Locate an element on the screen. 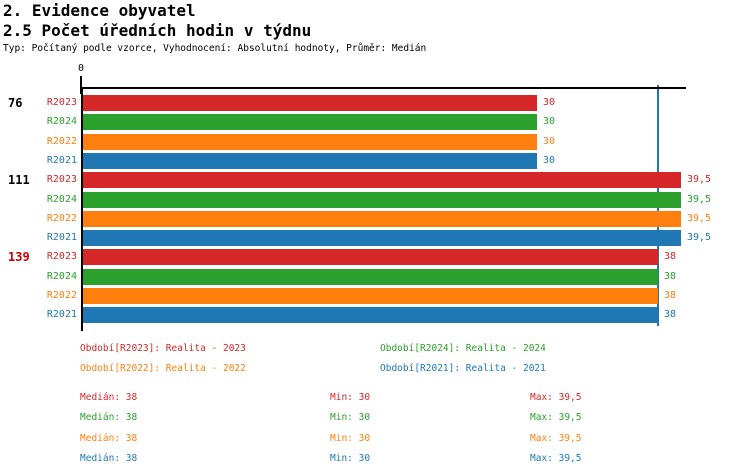 The height and width of the screenshot is (476, 750). stat-median-R2022: Medián: 38 is located at coordinates (109, 438).